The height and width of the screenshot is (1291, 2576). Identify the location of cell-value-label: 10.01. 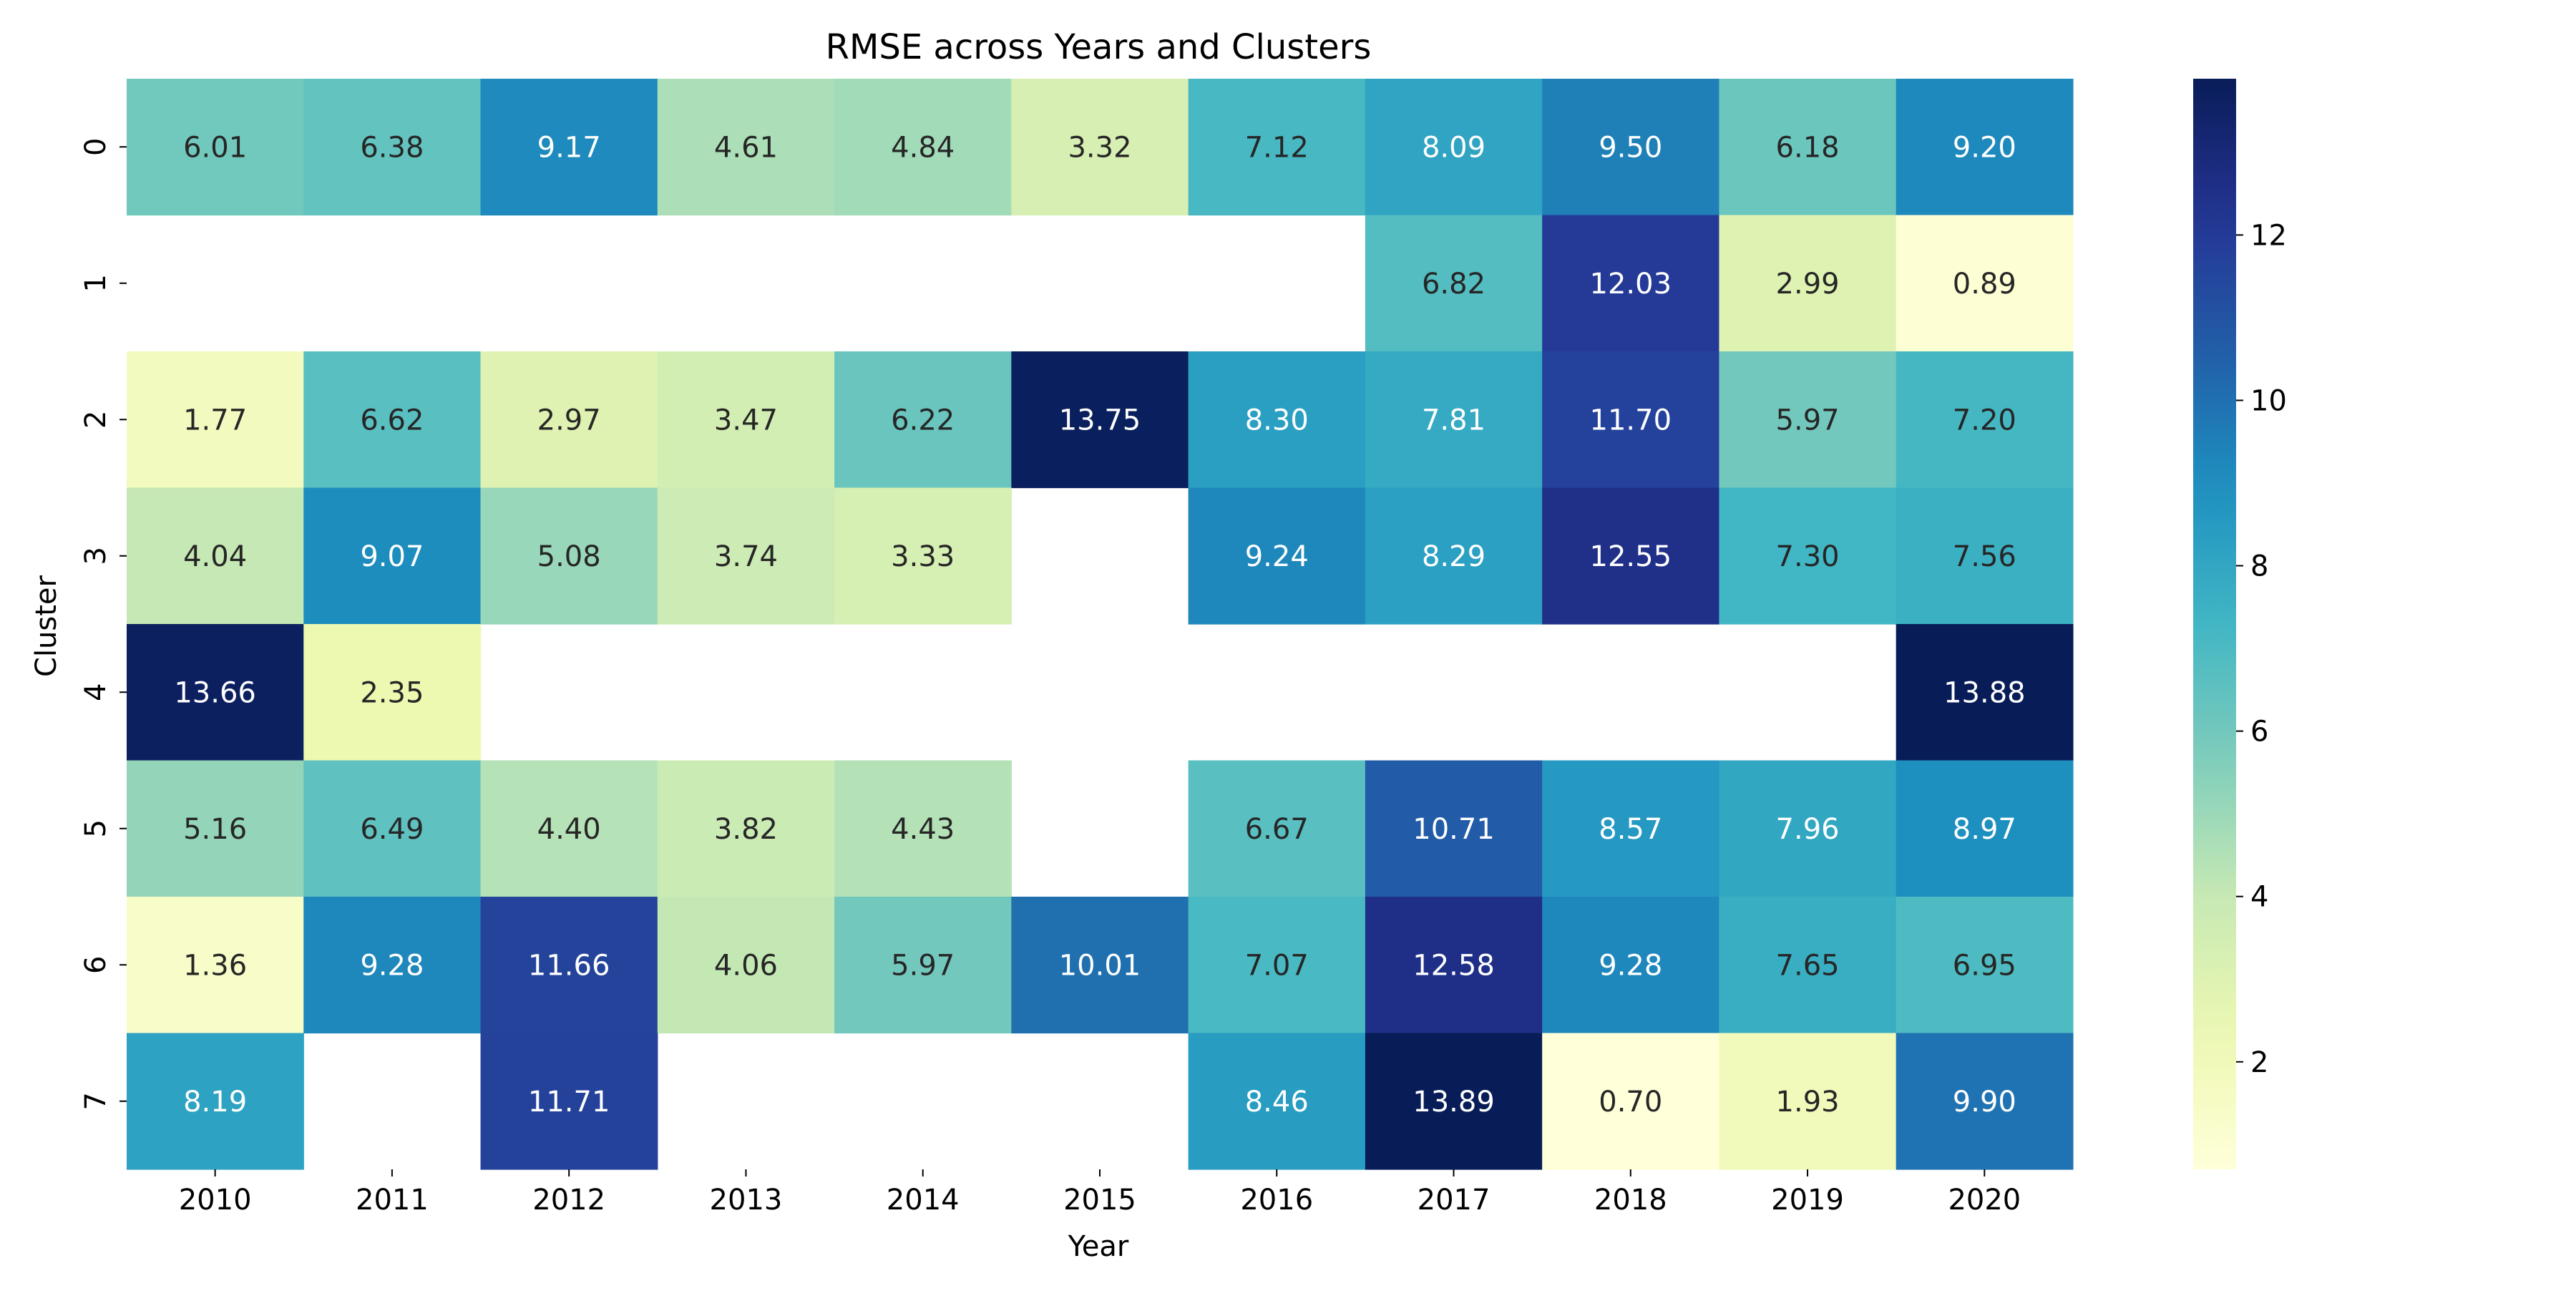
(1100, 965).